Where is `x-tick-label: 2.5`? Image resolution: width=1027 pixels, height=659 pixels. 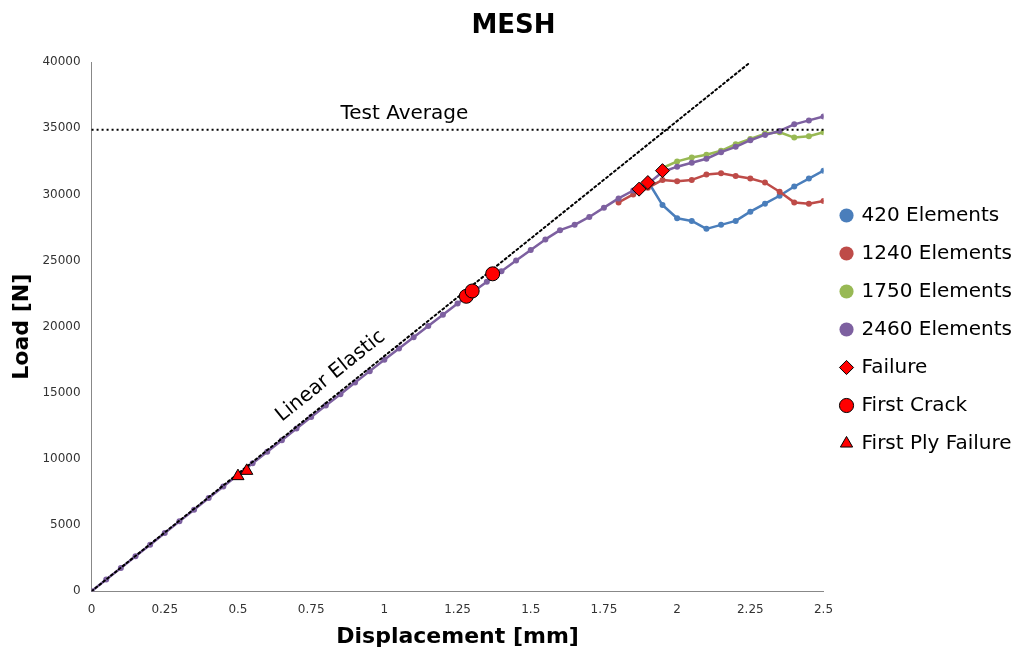 x-tick-label: 2.5 is located at coordinates (823, 608).